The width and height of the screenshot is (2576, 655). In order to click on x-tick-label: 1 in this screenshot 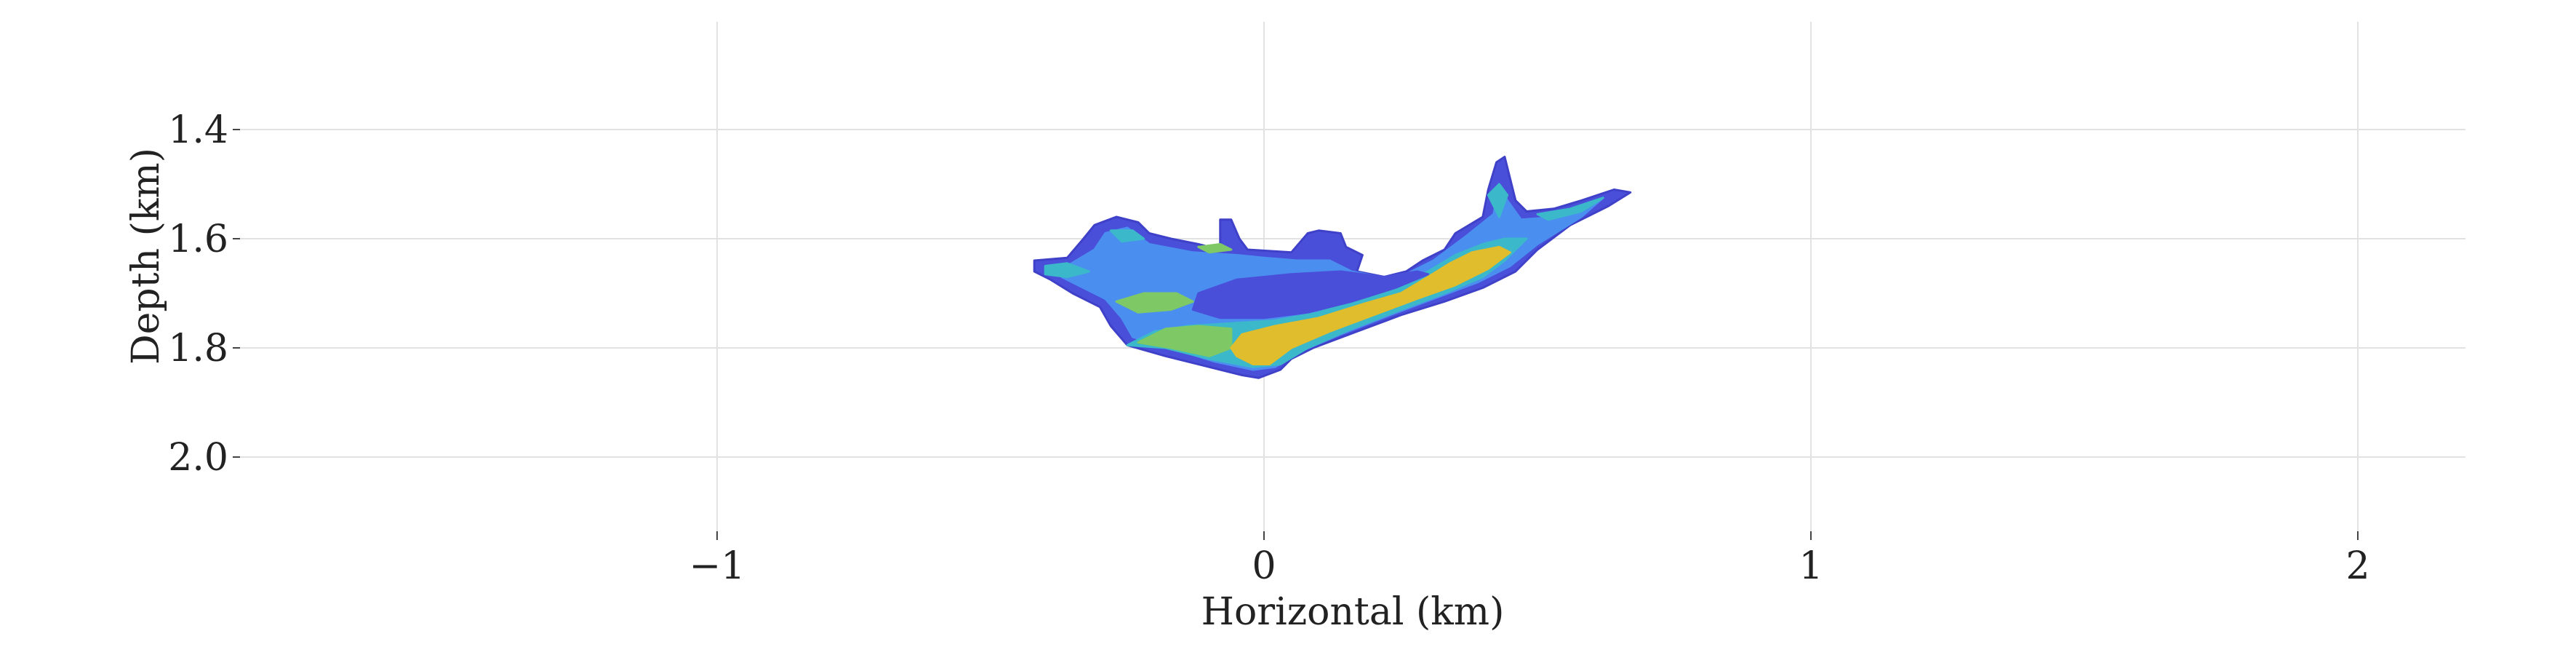, I will do `click(1811, 566)`.